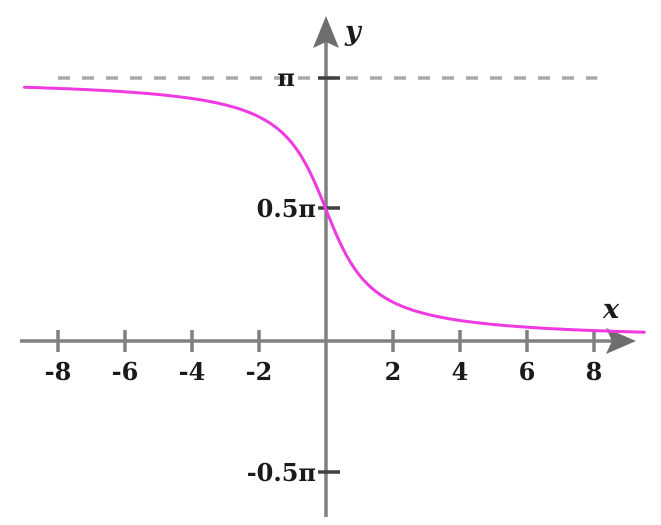 This screenshot has height=525, width=661. Describe the element at coordinates (286, 77) in the screenshot. I see `y-tick-label-pi: π` at that location.